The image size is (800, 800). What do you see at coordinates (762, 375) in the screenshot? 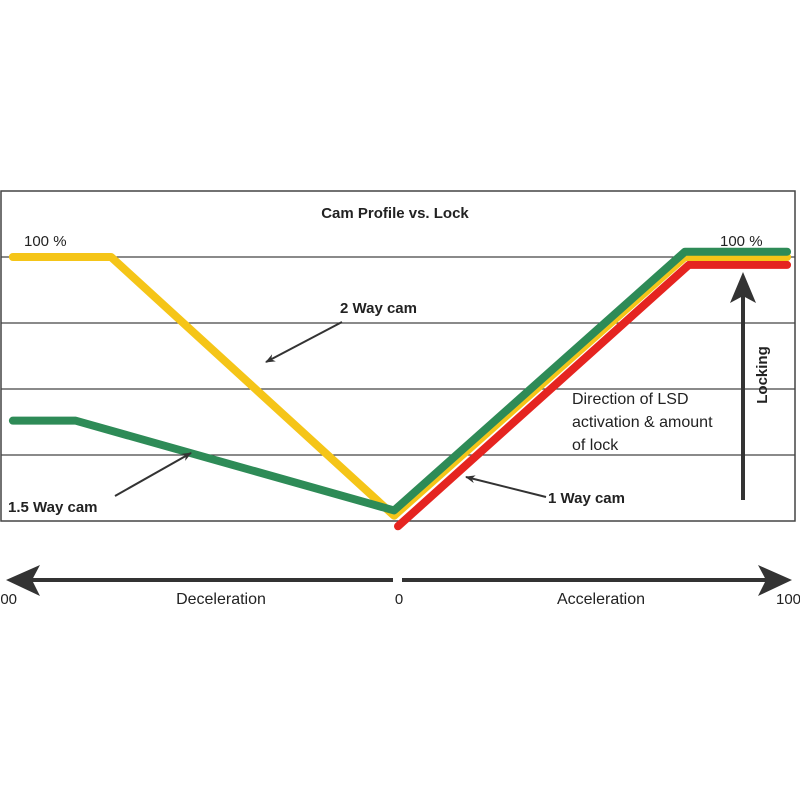
I see `locking-label: Locking` at bounding box center [762, 375].